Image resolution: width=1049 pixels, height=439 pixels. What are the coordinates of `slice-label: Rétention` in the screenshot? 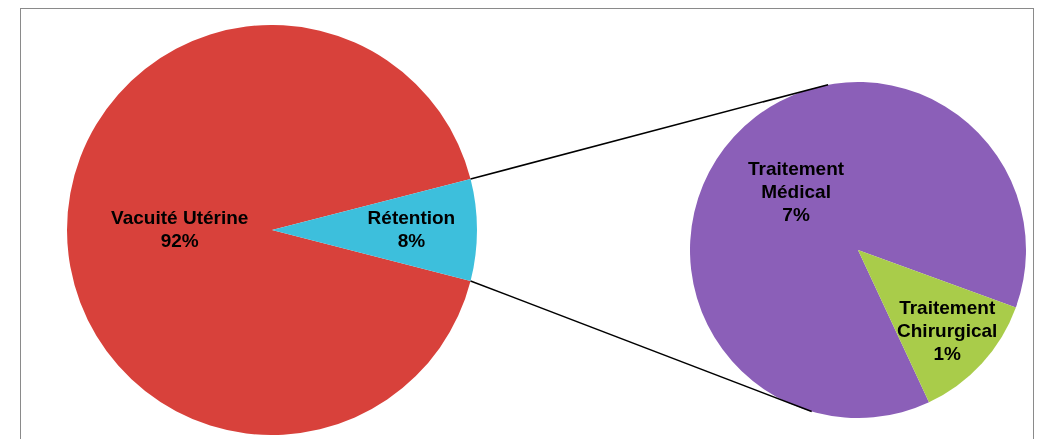 It's located at (411, 217).